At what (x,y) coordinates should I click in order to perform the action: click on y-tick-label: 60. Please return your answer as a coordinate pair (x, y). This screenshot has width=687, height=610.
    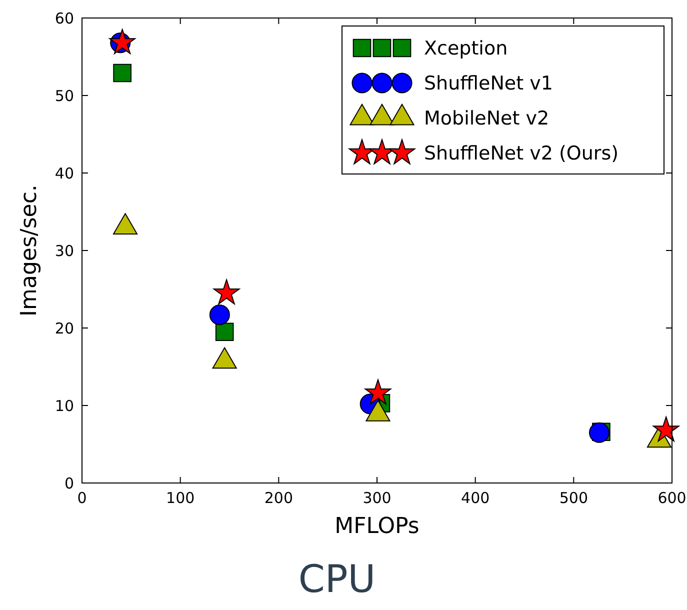
    Looking at the image, I should click on (64, 18).